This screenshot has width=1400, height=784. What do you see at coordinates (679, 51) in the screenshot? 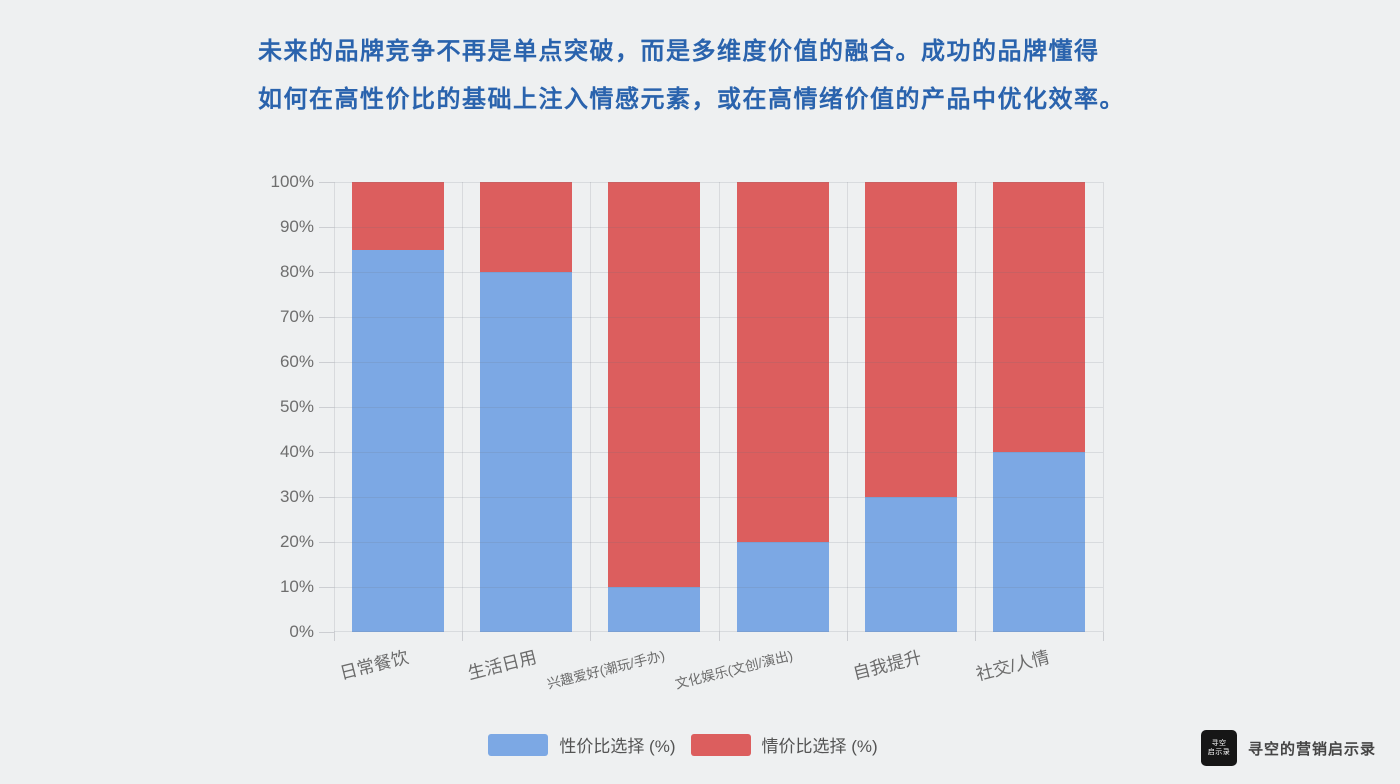
I see `title-line-1: 未来的品牌竞争不再是单点突破，而是多维度价值的融合。成功的品牌懂得` at bounding box center [679, 51].